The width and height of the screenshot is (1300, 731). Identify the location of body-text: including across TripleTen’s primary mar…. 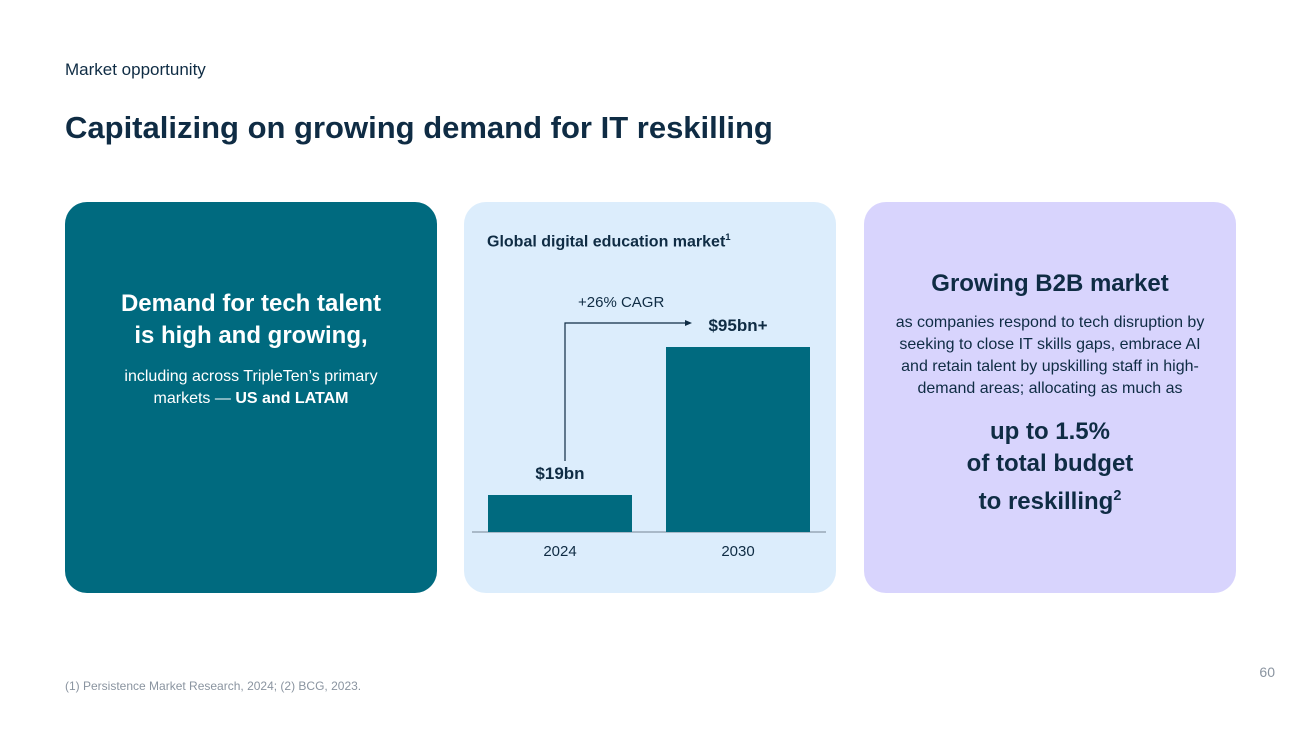
(251, 387).